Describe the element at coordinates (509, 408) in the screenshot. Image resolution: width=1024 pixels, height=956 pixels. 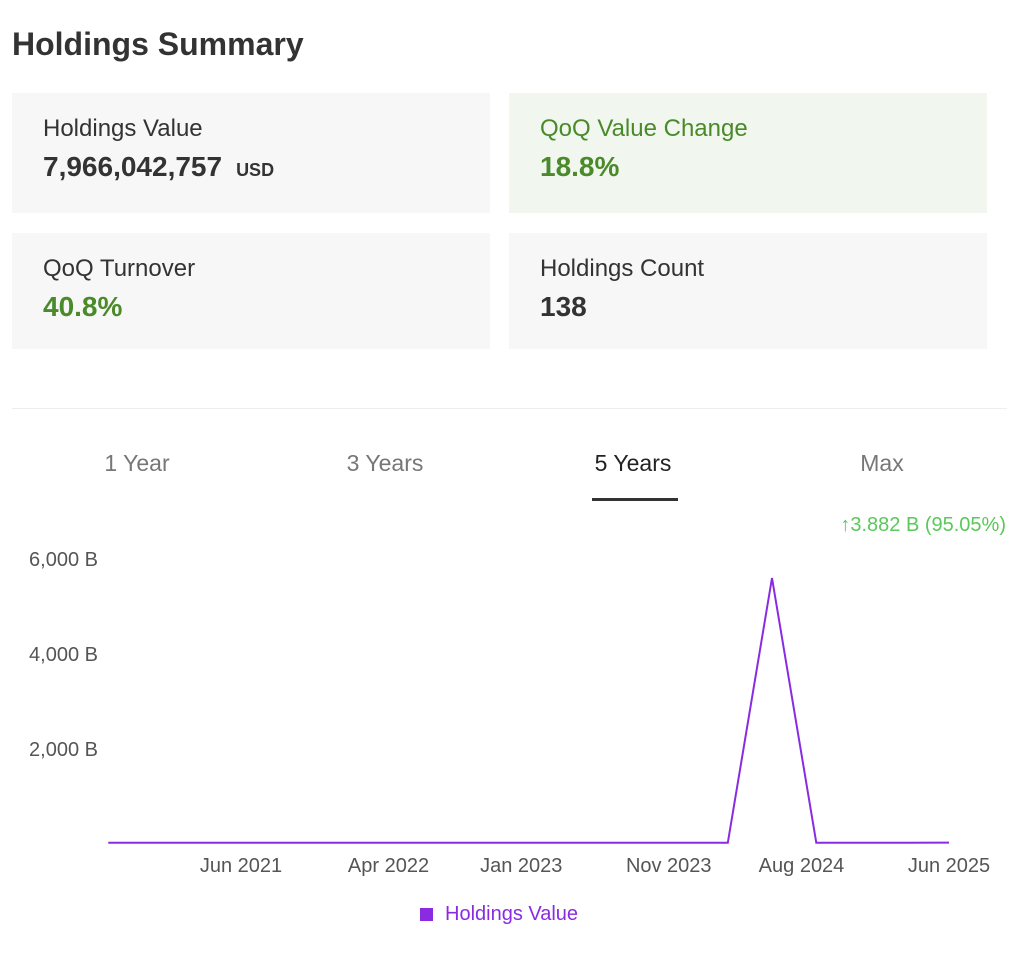
I see `divider` at that location.